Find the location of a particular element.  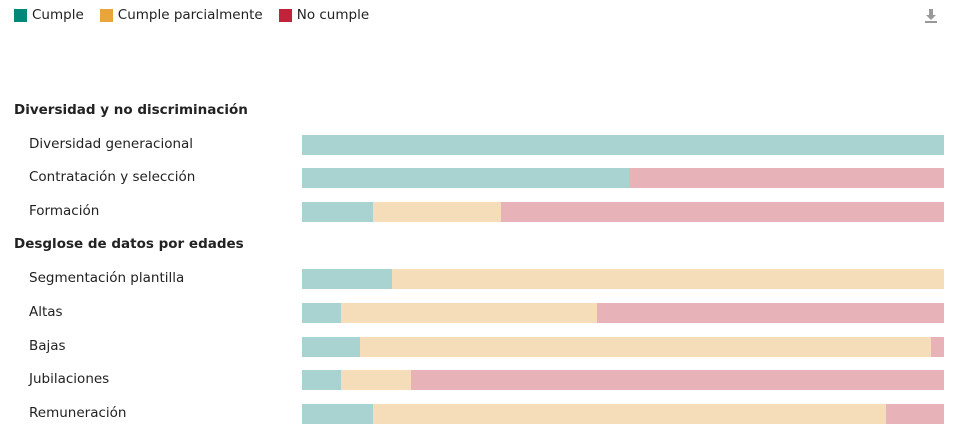

legend-label: No cumple is located at coordinates (333, 15).